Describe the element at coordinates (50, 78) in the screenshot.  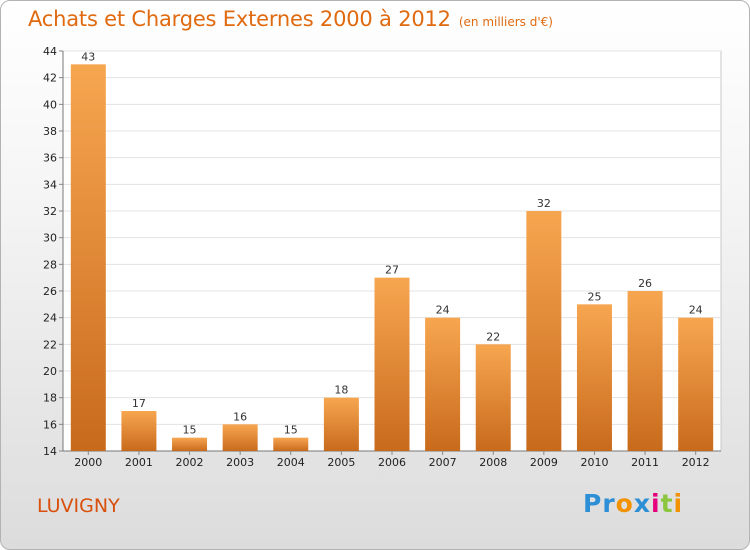
I see `y-tick-label: 42` at that location.